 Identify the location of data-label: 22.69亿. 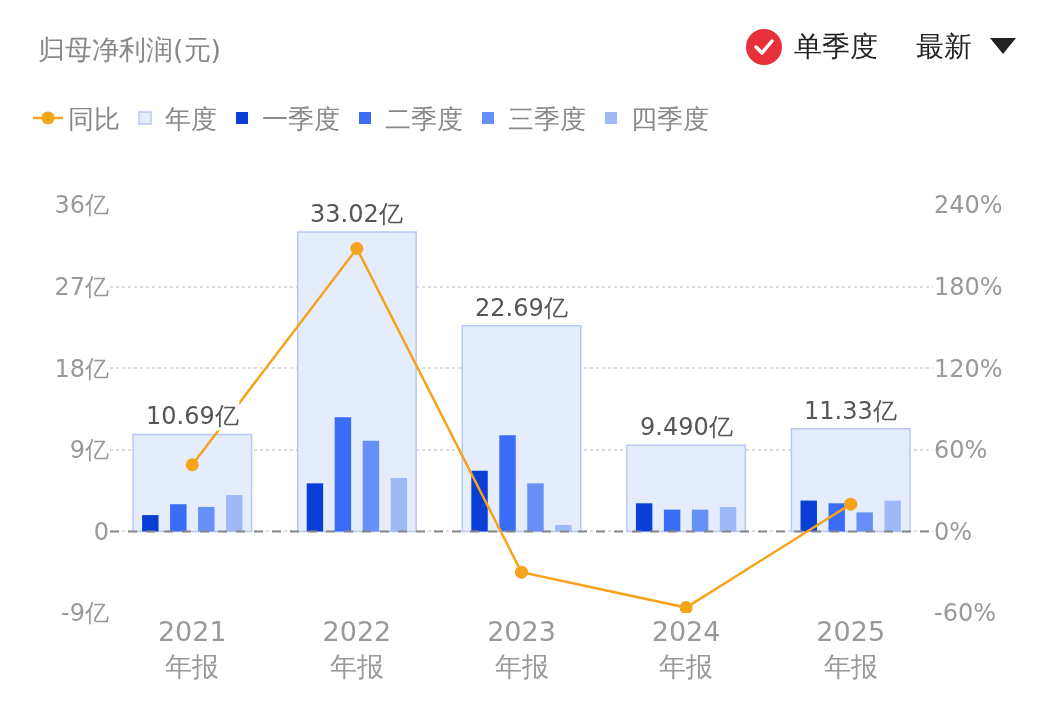
(521, 308).